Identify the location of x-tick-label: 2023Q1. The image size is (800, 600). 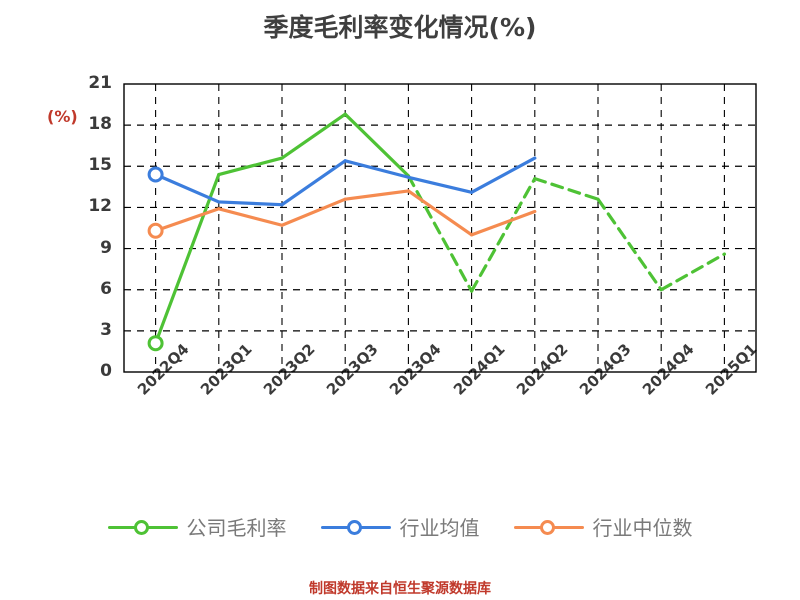
(226, 369).